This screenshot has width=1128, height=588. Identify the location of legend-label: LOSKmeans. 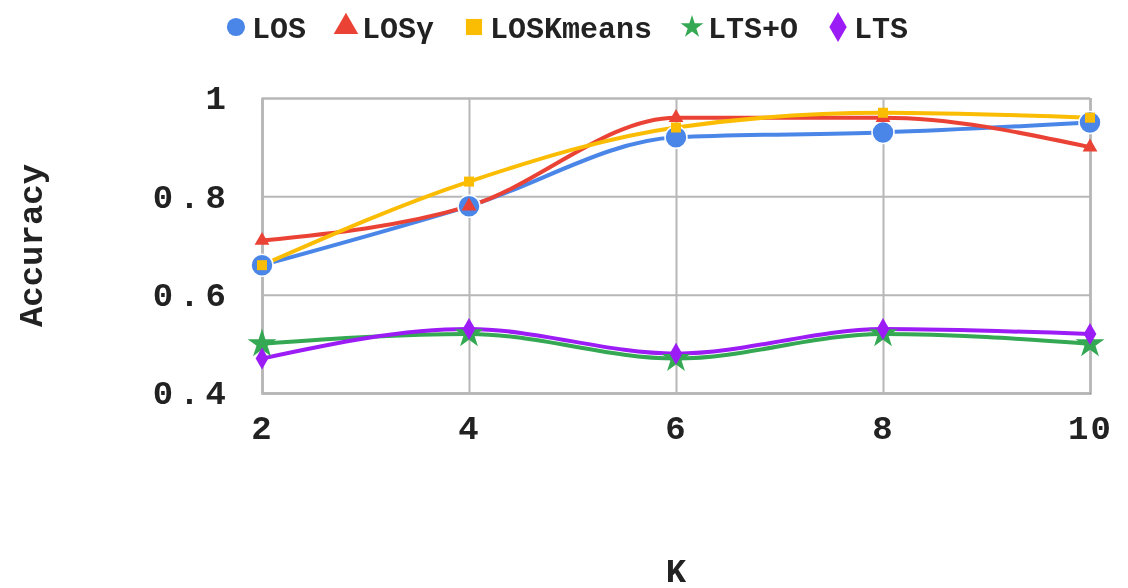
(571, 30).